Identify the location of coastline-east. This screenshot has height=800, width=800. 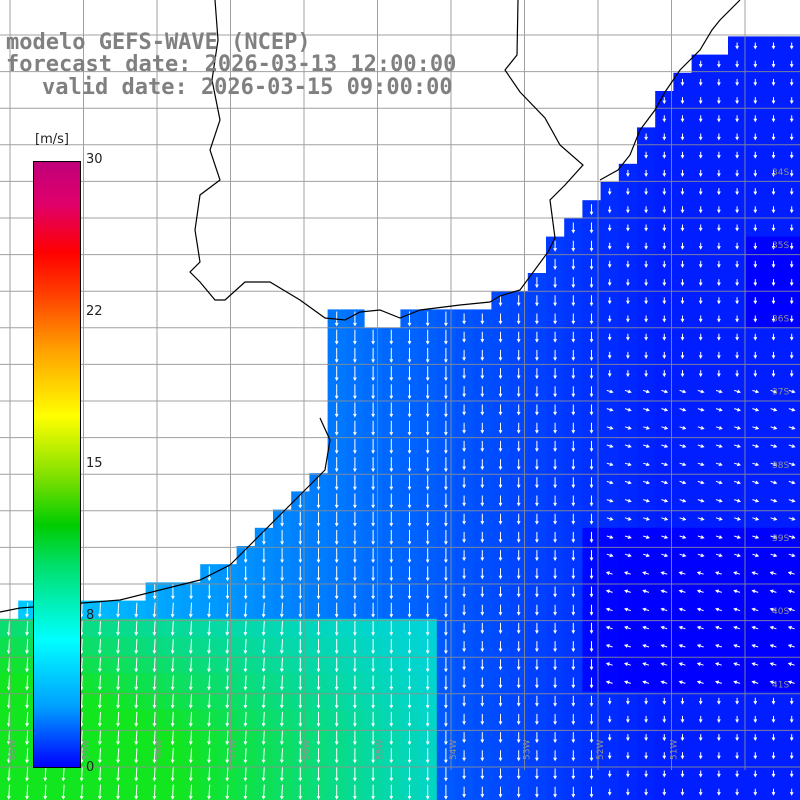
(670, 90).